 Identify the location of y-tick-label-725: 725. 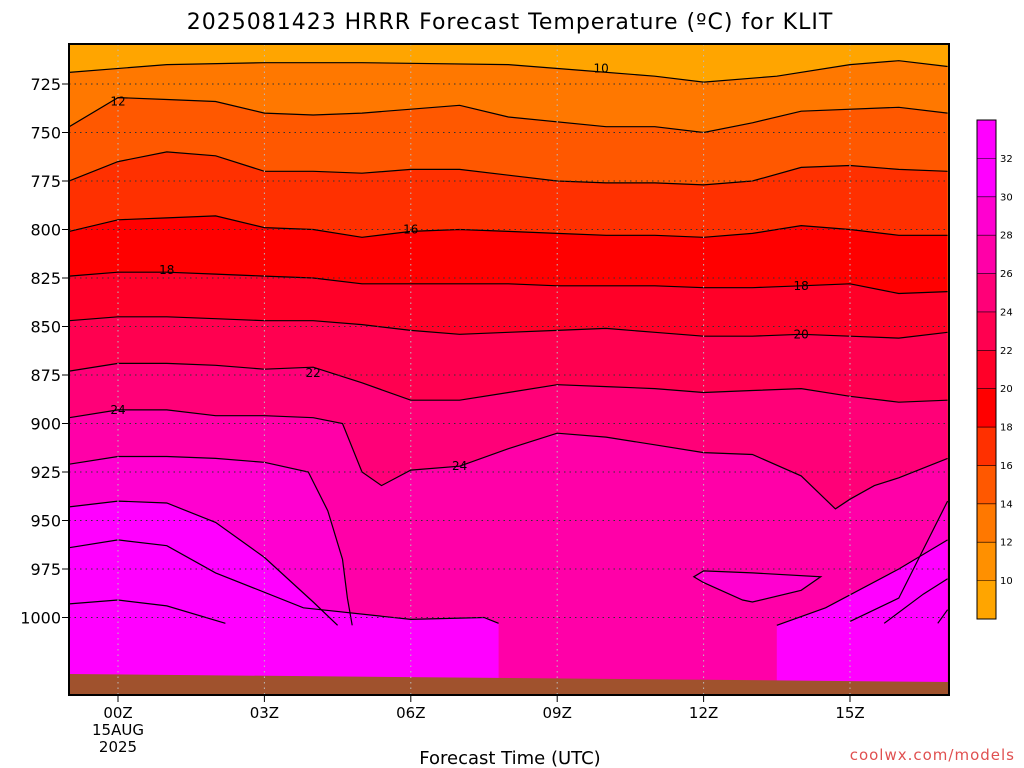
(45, 84).